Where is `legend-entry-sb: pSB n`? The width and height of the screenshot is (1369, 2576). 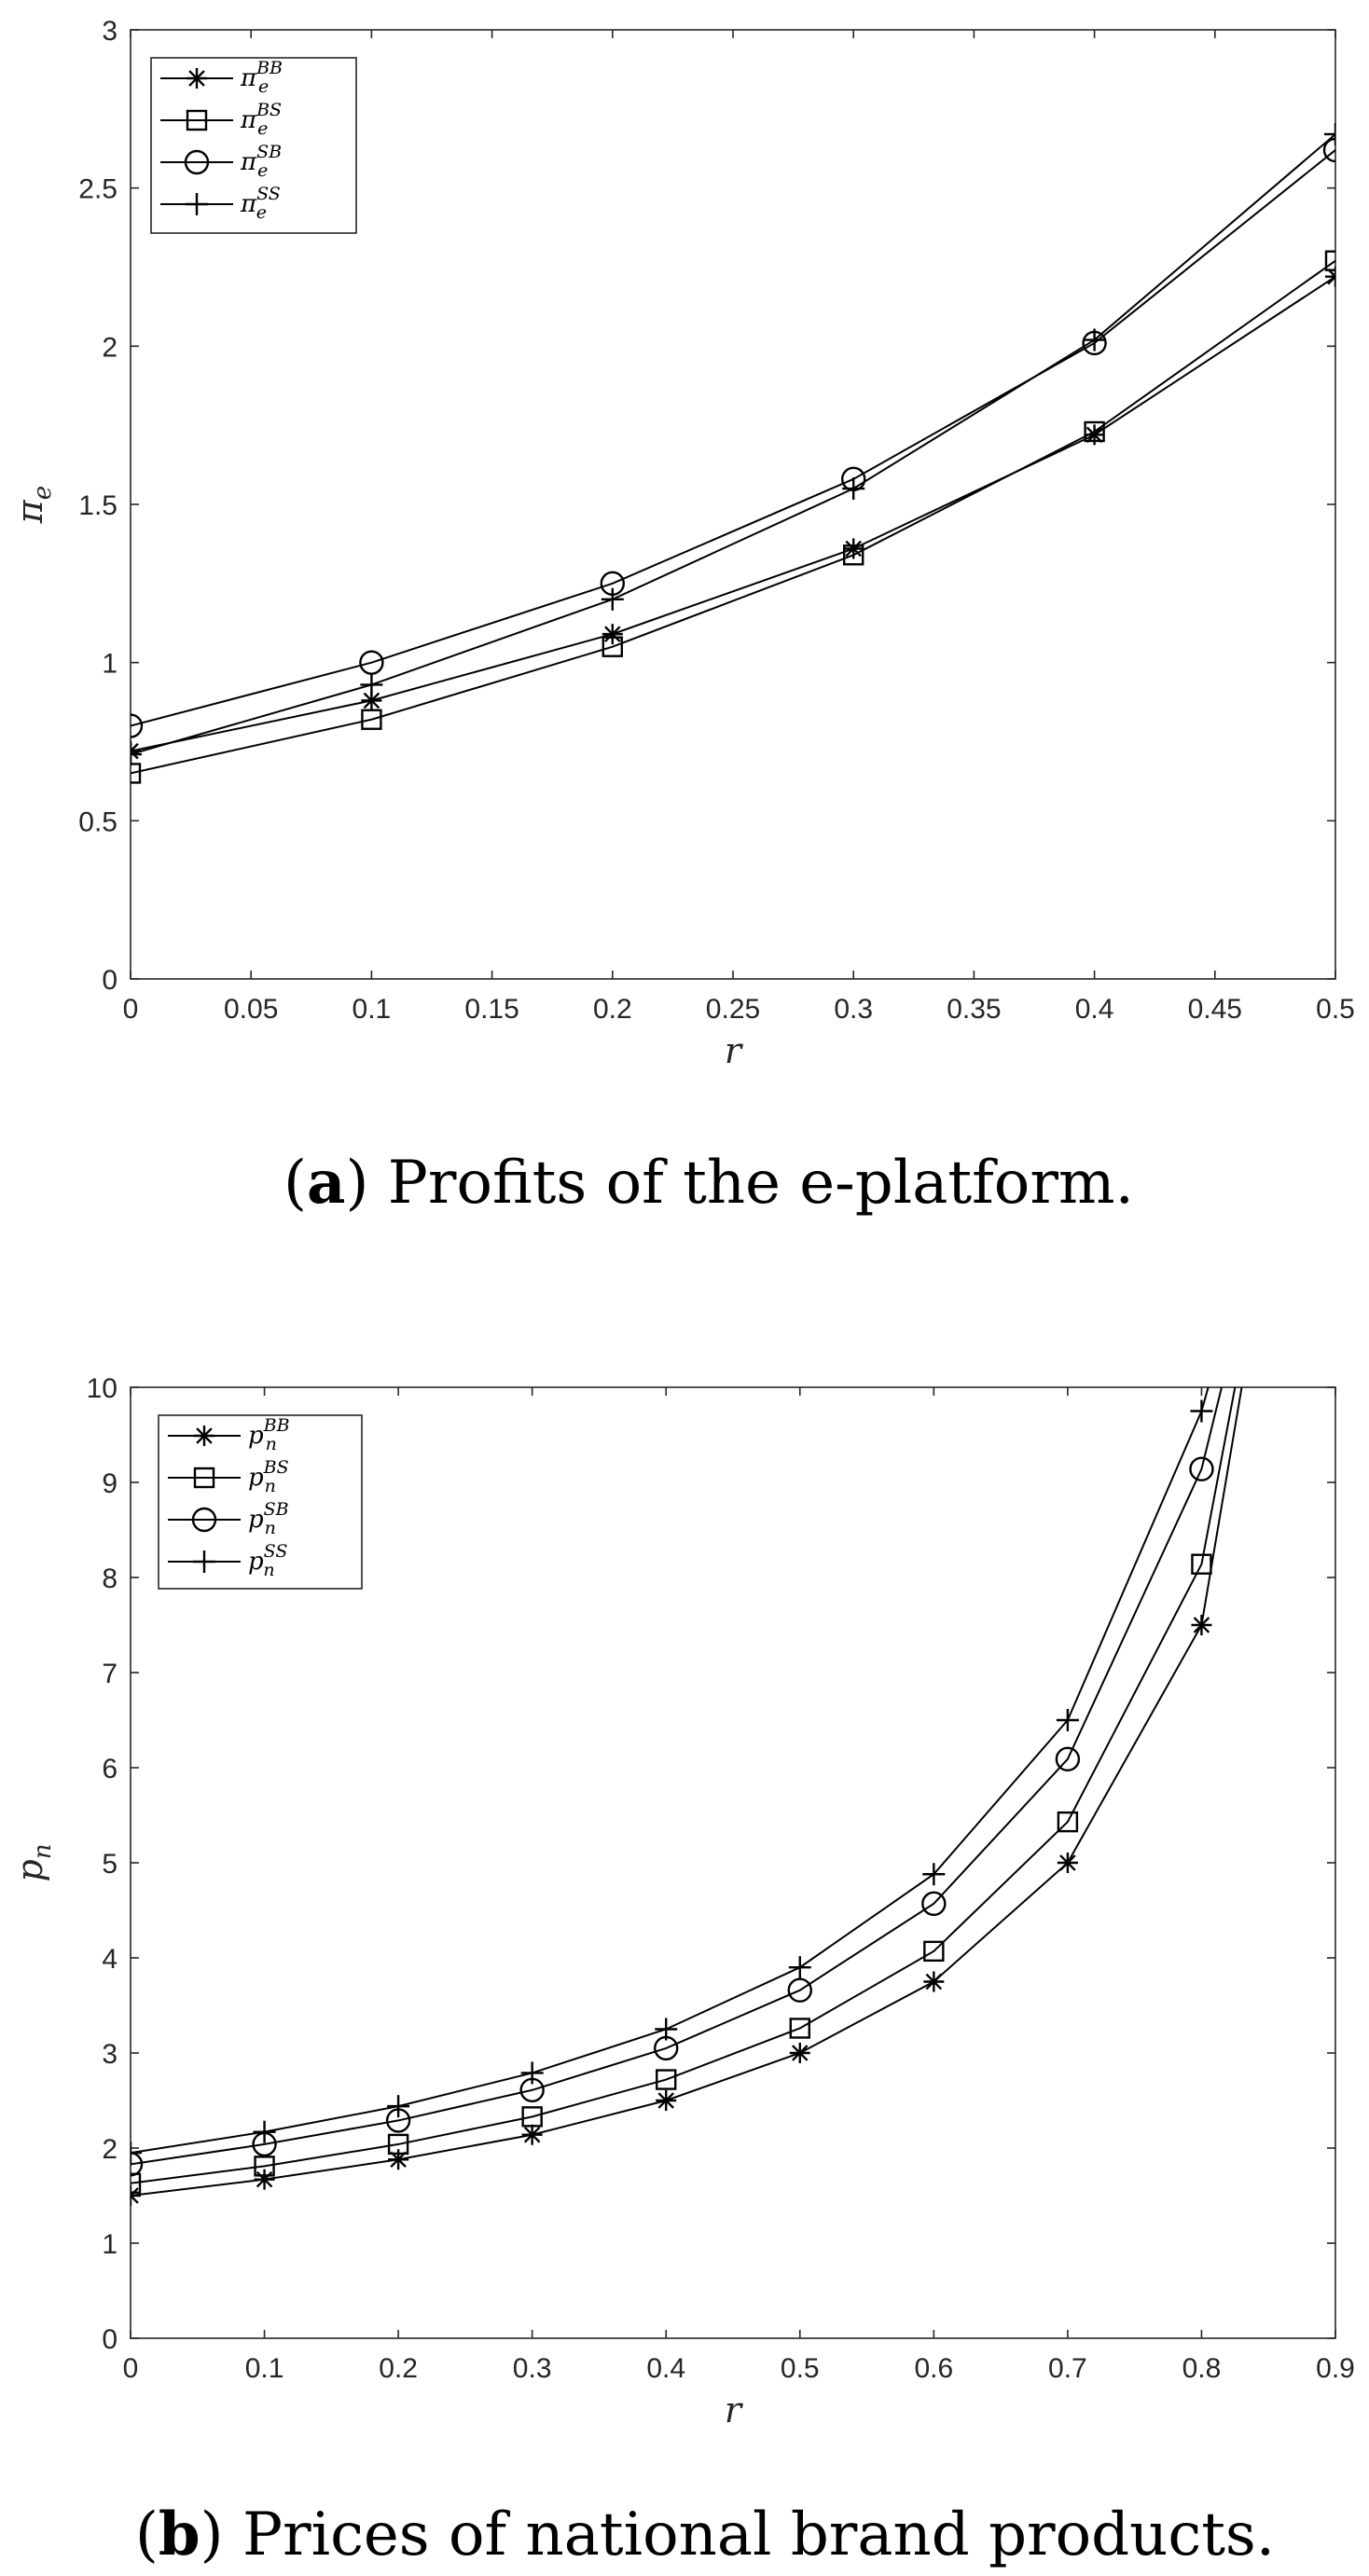 legend-entry-sb: pSB n is located at coordinates (268, 1519).